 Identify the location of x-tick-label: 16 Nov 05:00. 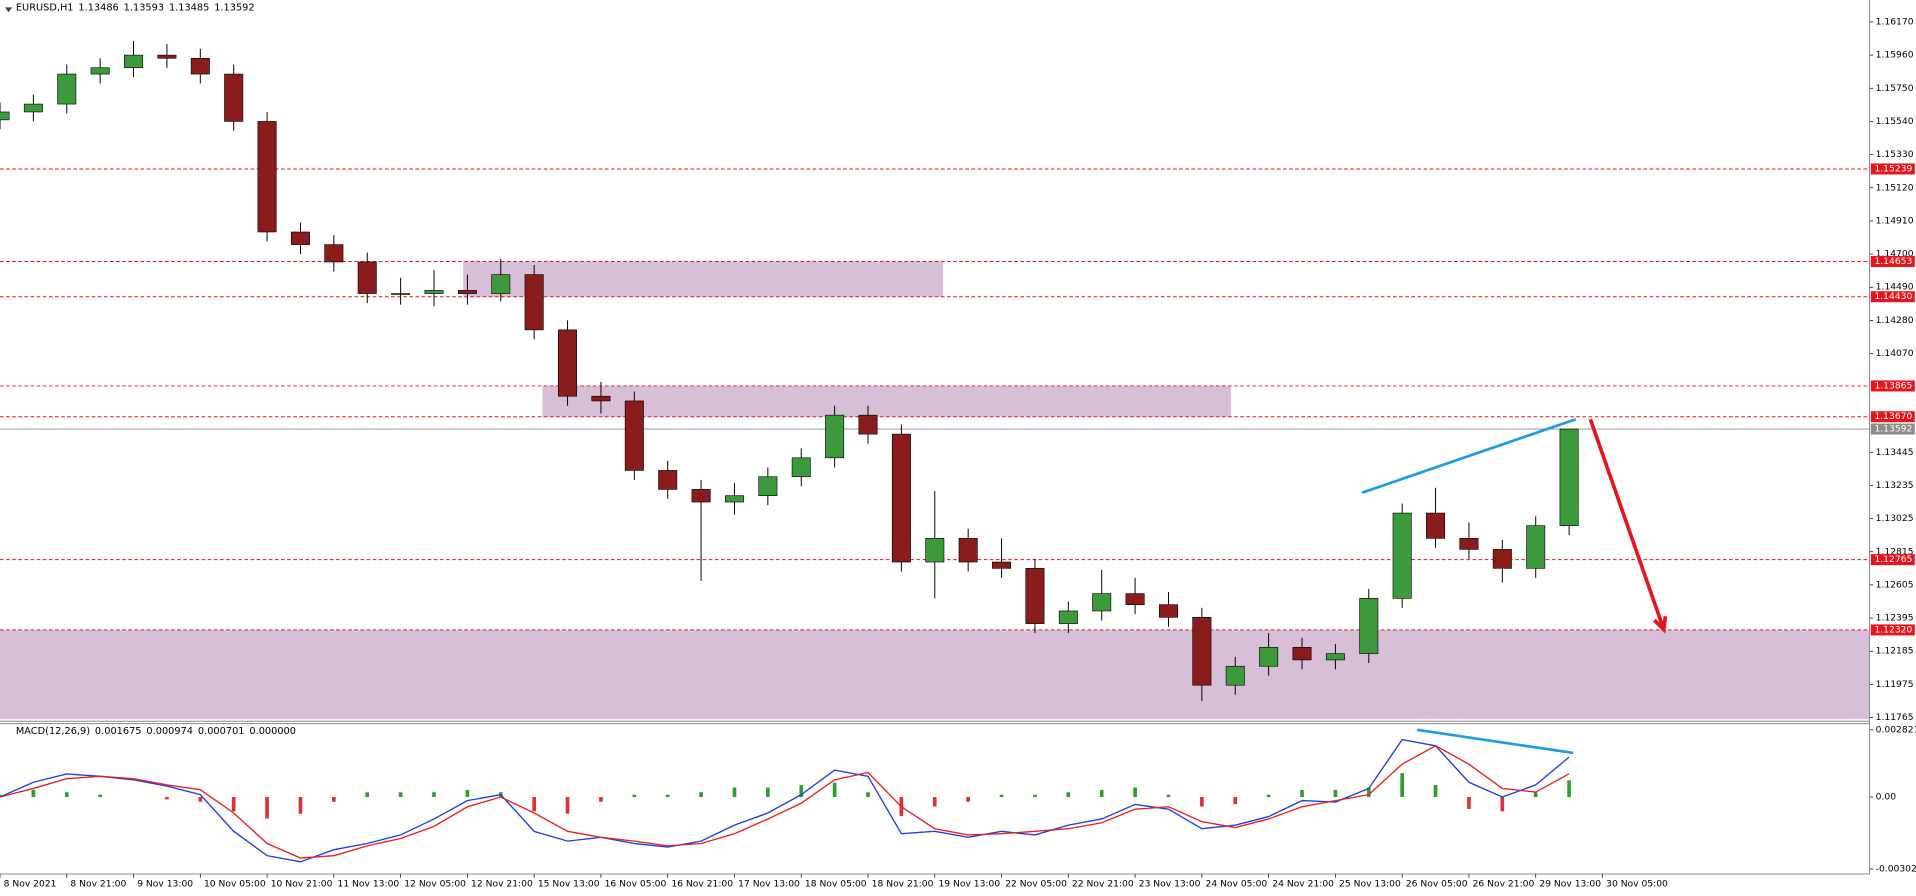
(636, 883).